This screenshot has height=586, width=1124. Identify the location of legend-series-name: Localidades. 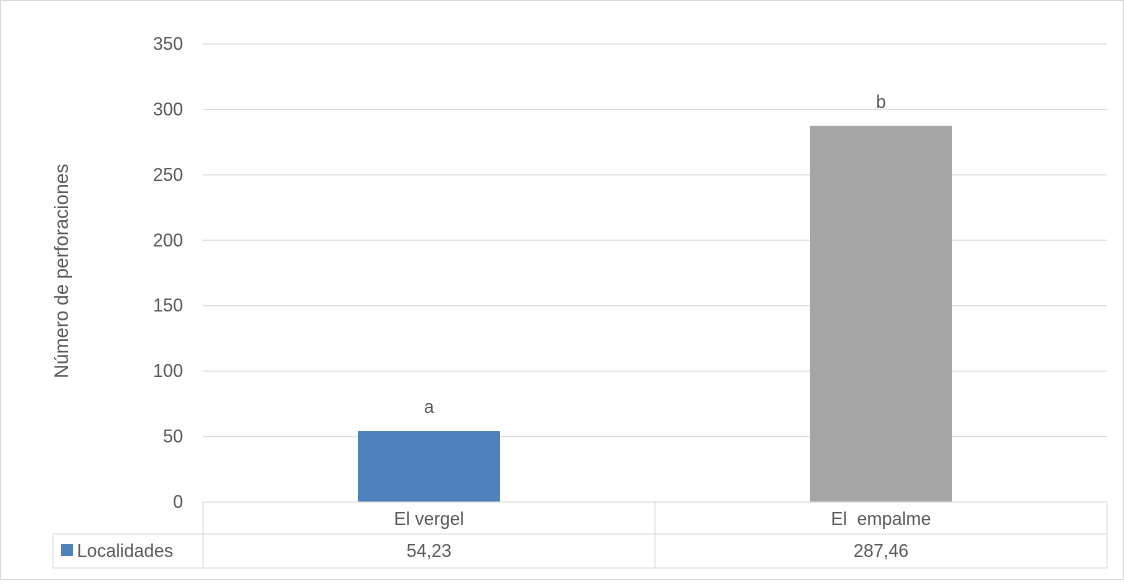
(125, 551).